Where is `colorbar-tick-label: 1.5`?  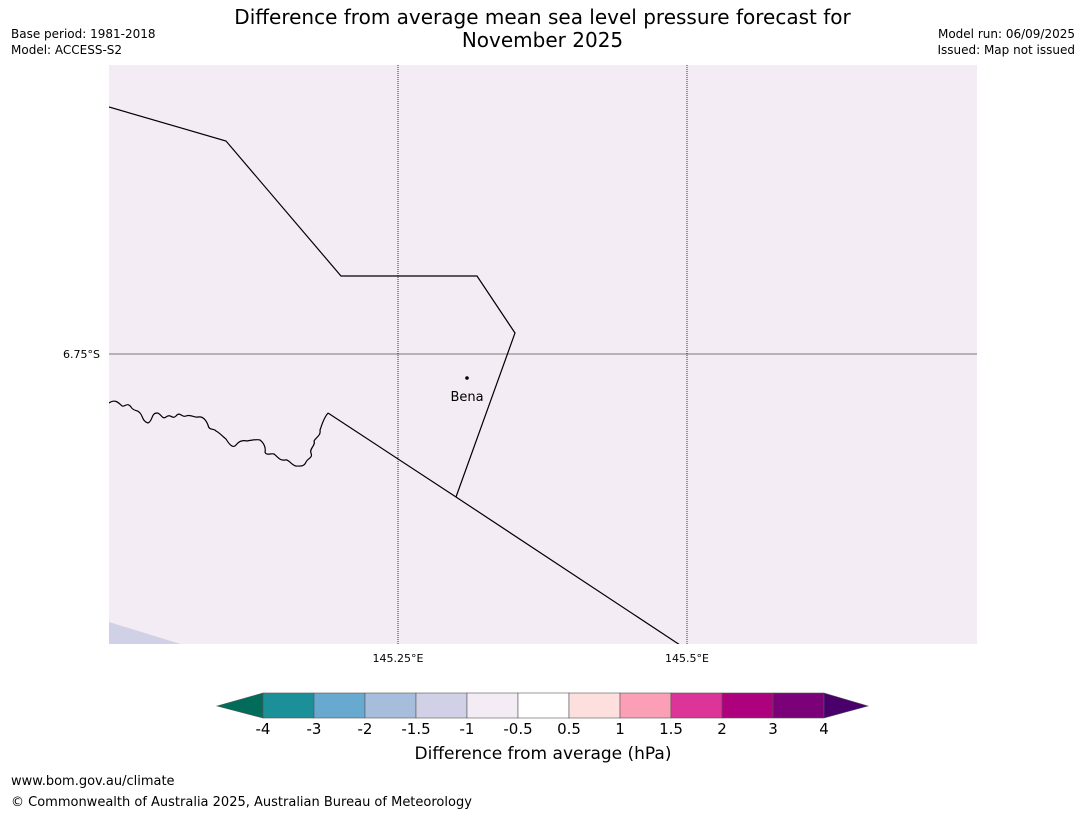 colorbar-tick-label: 1.5 is located at coordinates (671, 729).